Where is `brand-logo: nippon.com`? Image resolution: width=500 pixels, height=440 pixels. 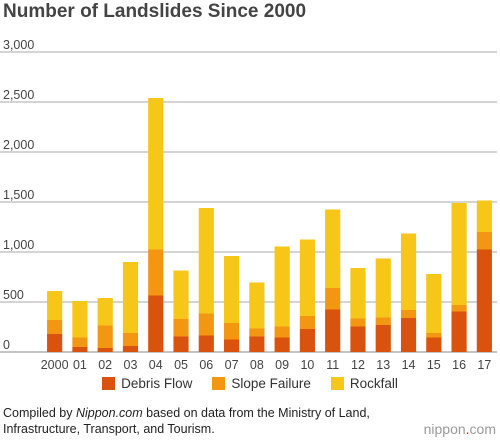
brand-logo: nippon.com is located at coordinates (460, 429).